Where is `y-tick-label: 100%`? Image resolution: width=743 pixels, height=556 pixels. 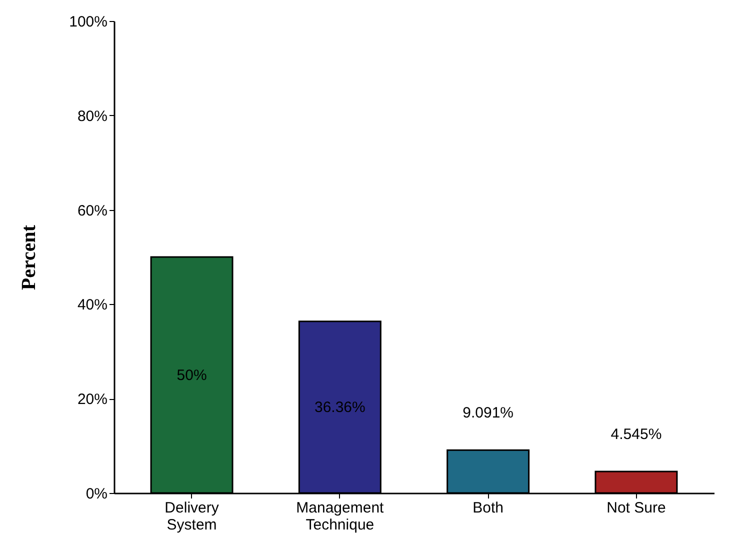 y-tick-label: 100% is located at coordinates (88, 22).